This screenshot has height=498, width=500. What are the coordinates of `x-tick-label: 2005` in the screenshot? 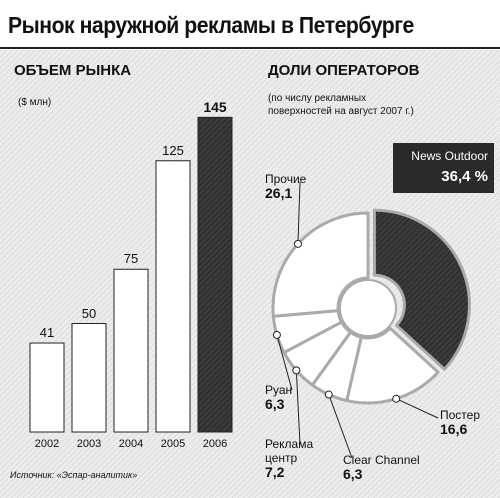 It's located at (173, 444).